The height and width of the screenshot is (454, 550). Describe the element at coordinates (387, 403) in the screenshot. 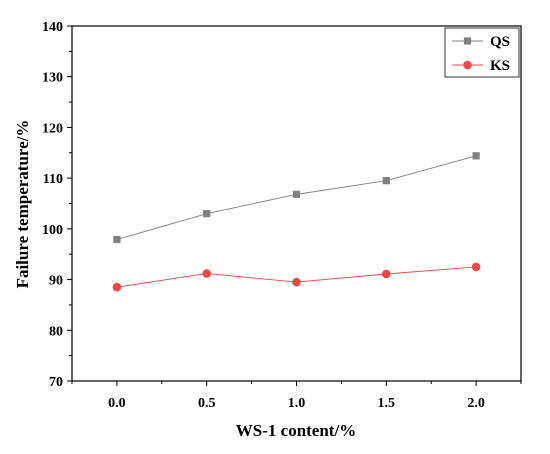

I see `x-tick-label: 1.5` at that location.